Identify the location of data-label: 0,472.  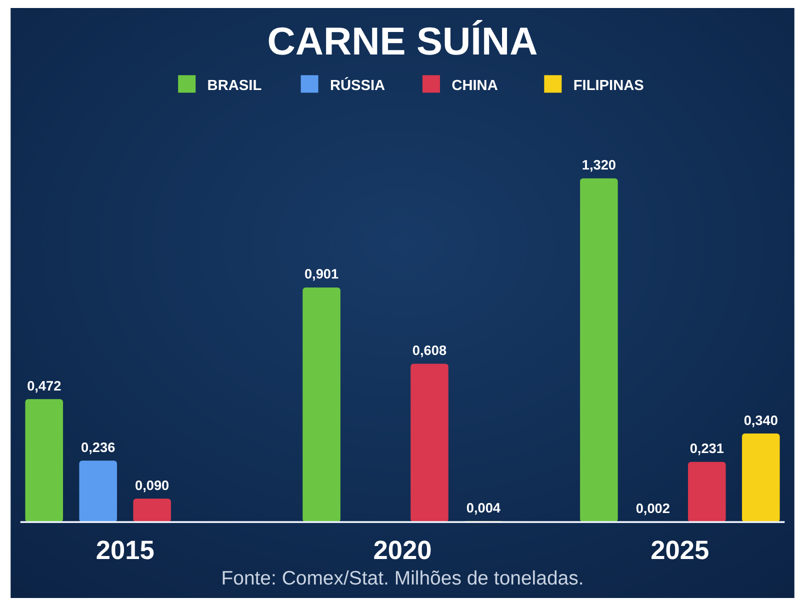
(44, 386).